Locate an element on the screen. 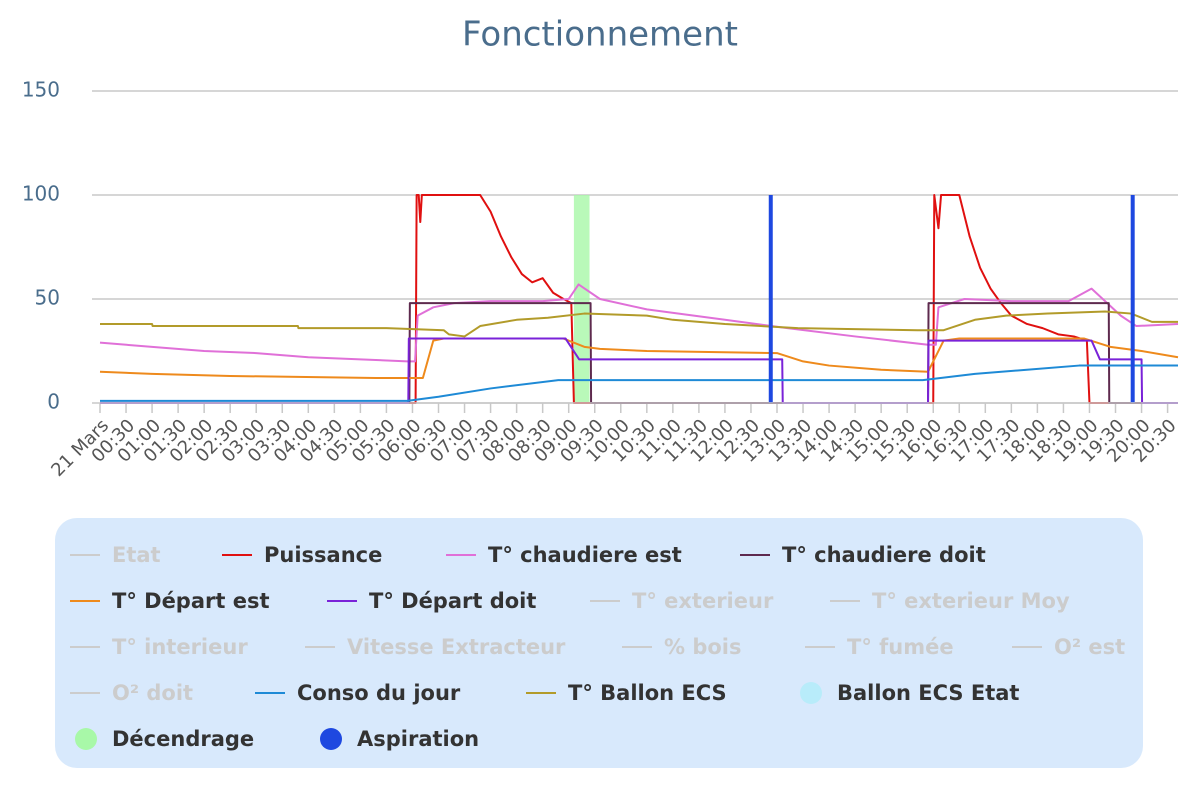  legend-label: T° interieur is located at coordinates (180, 647).